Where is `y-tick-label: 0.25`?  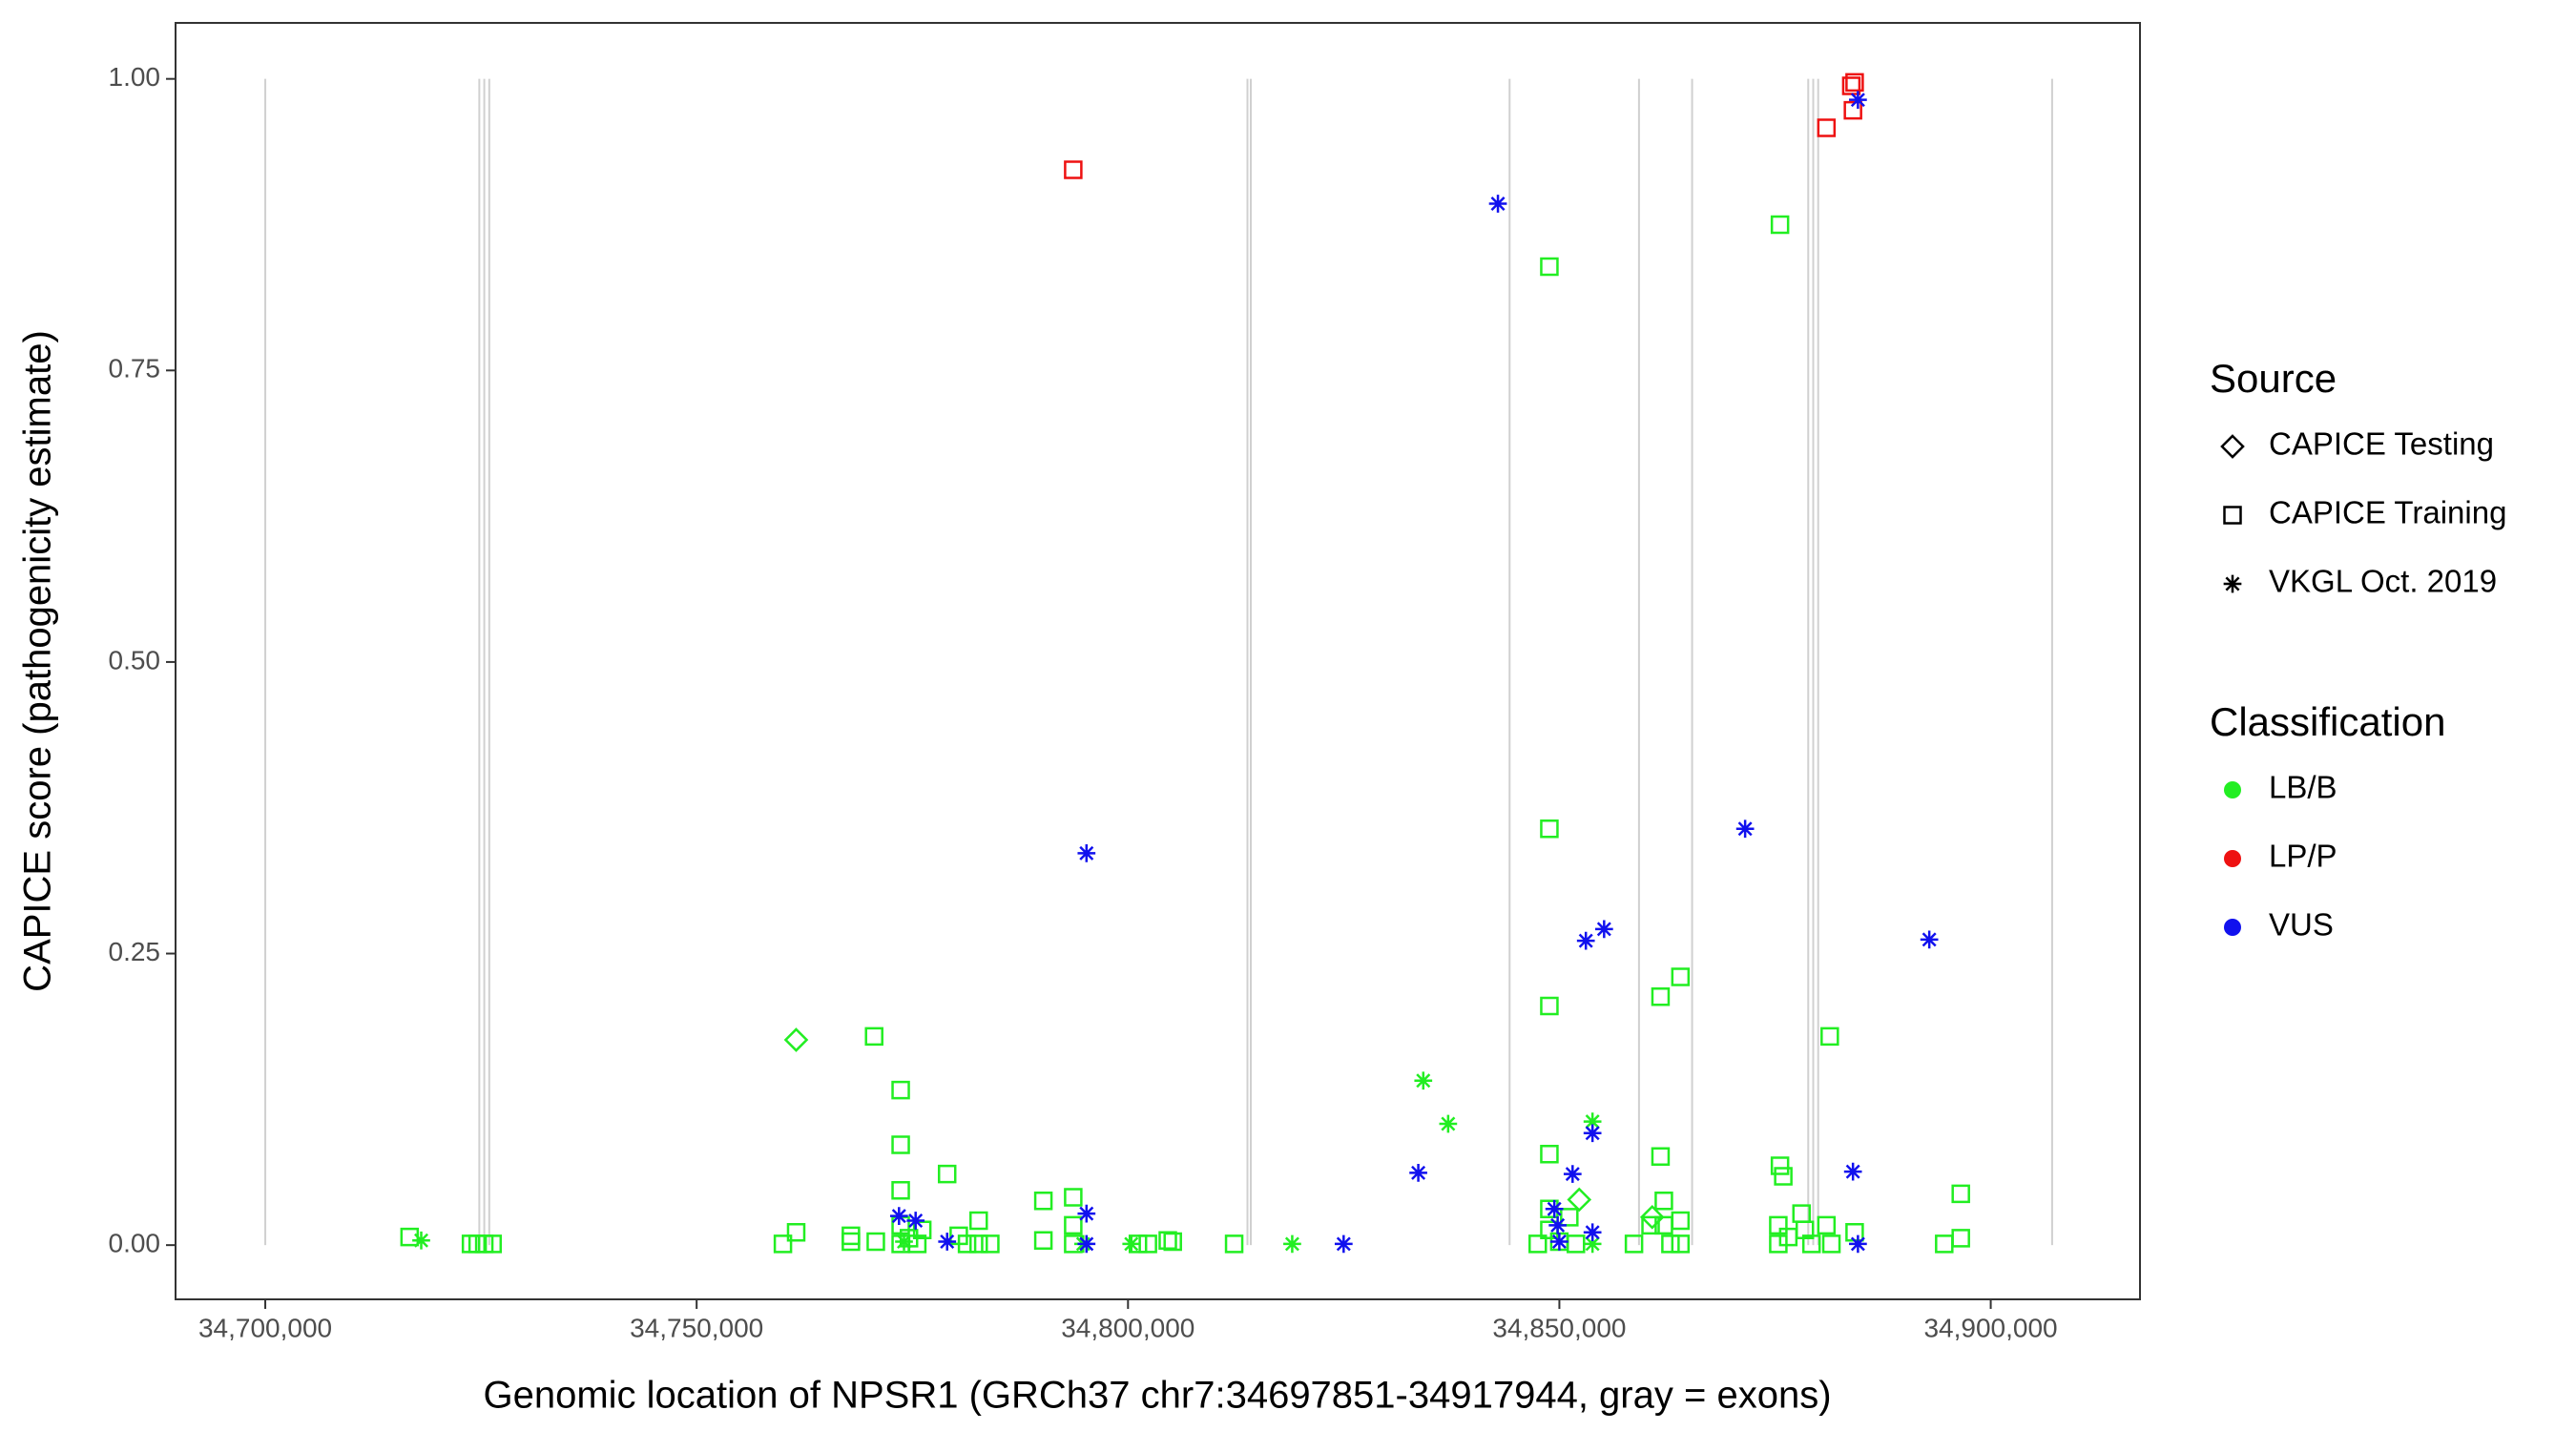 y-tick-label: 0.25 is located at coordinates (135, 951).